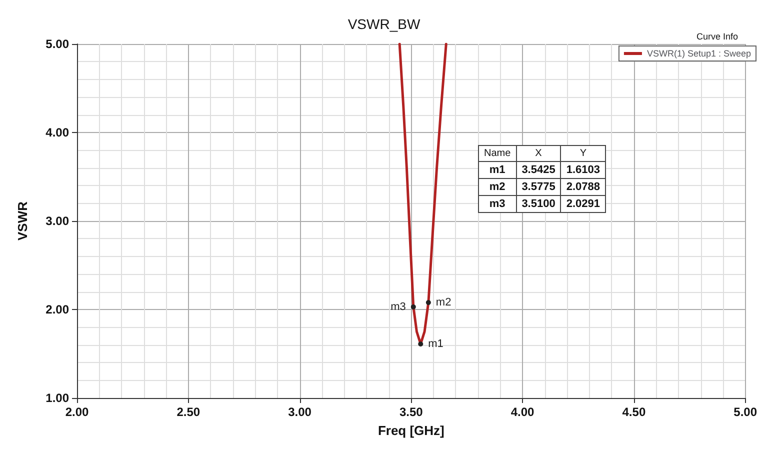 This screenshot has width=768, height=450. Describe the element at coordinates (634, 412) in the screenshot. I see `x-tick-label: 4.50` at that location.